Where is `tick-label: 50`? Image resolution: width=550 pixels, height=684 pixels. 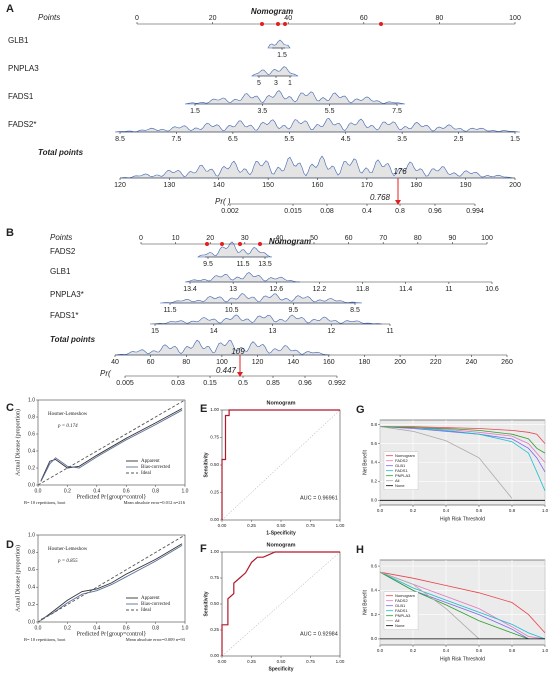
tick-label: 50 is located at coordinates (314, 238).